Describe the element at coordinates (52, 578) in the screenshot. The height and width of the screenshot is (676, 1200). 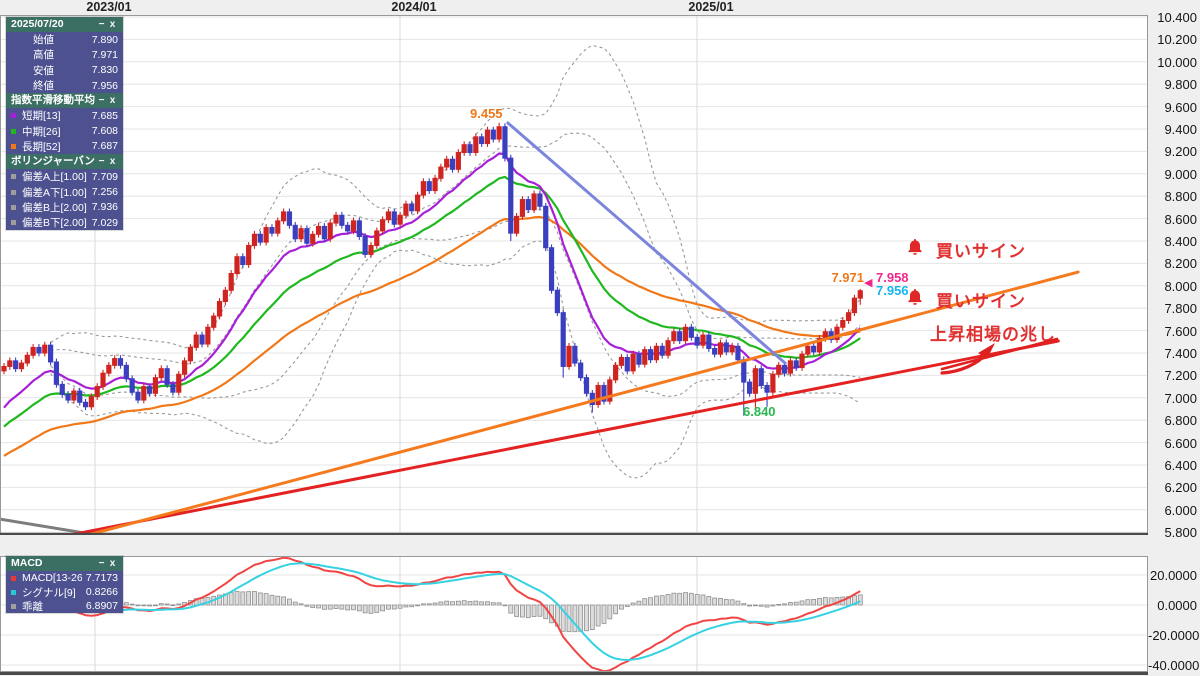
I see `macd-row-label: MACD[13-26]` at that location.